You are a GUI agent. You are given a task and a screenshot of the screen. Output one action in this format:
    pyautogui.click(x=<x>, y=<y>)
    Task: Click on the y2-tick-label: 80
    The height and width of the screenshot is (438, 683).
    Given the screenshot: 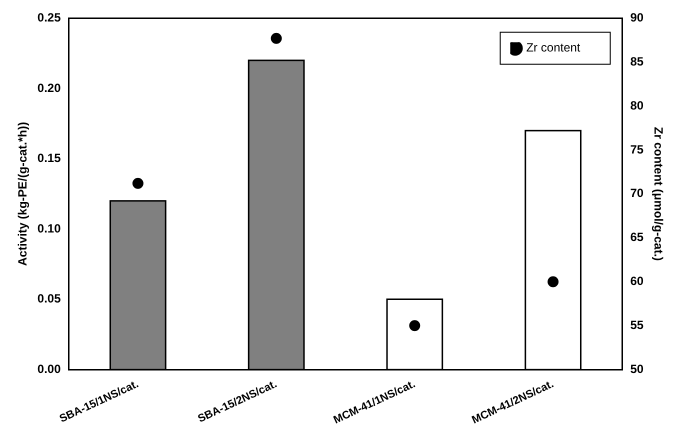 What is the action you would take?
    pyautogui.click(x=637, y=105)
    